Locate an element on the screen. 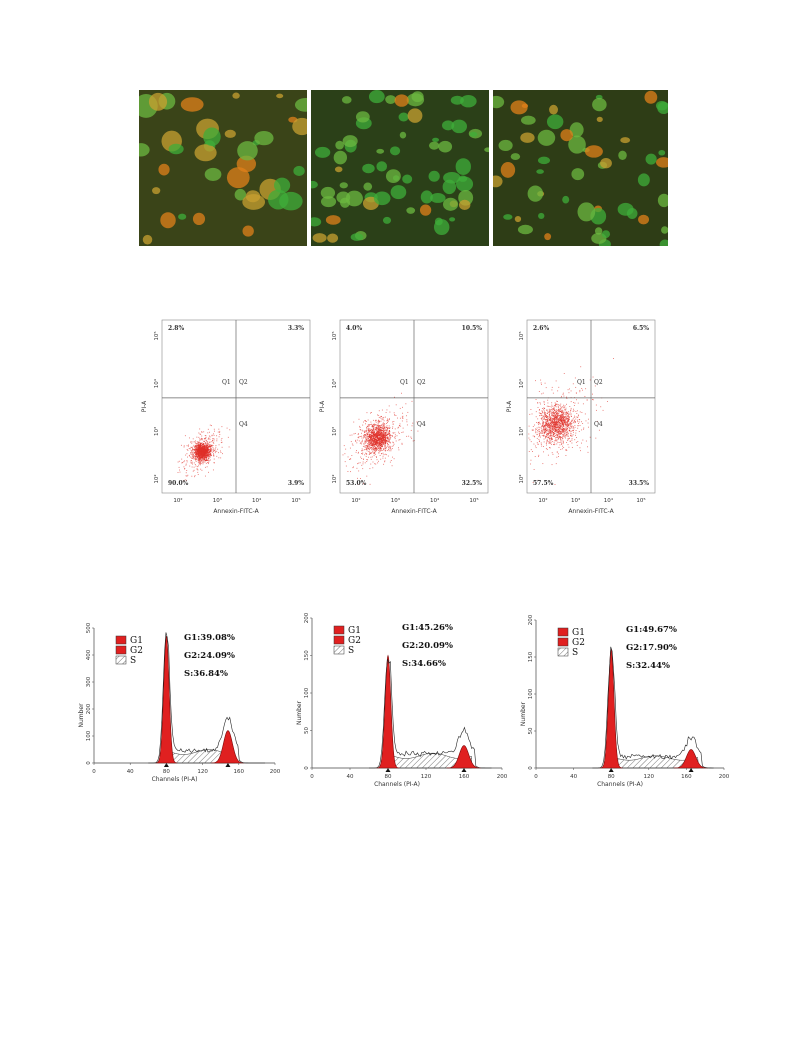 This screenshot has width=793, height=1057. y-tick-label: 200 is located at coordinates (89, 708).